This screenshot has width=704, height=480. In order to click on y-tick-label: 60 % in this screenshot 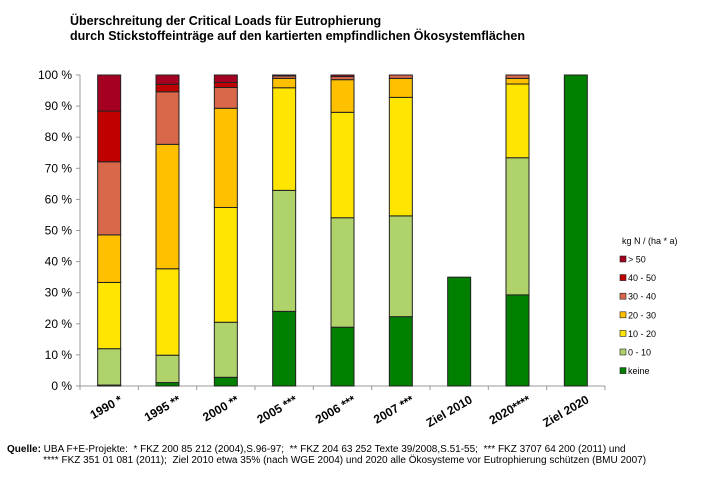, I will do `click(59, 199)`.